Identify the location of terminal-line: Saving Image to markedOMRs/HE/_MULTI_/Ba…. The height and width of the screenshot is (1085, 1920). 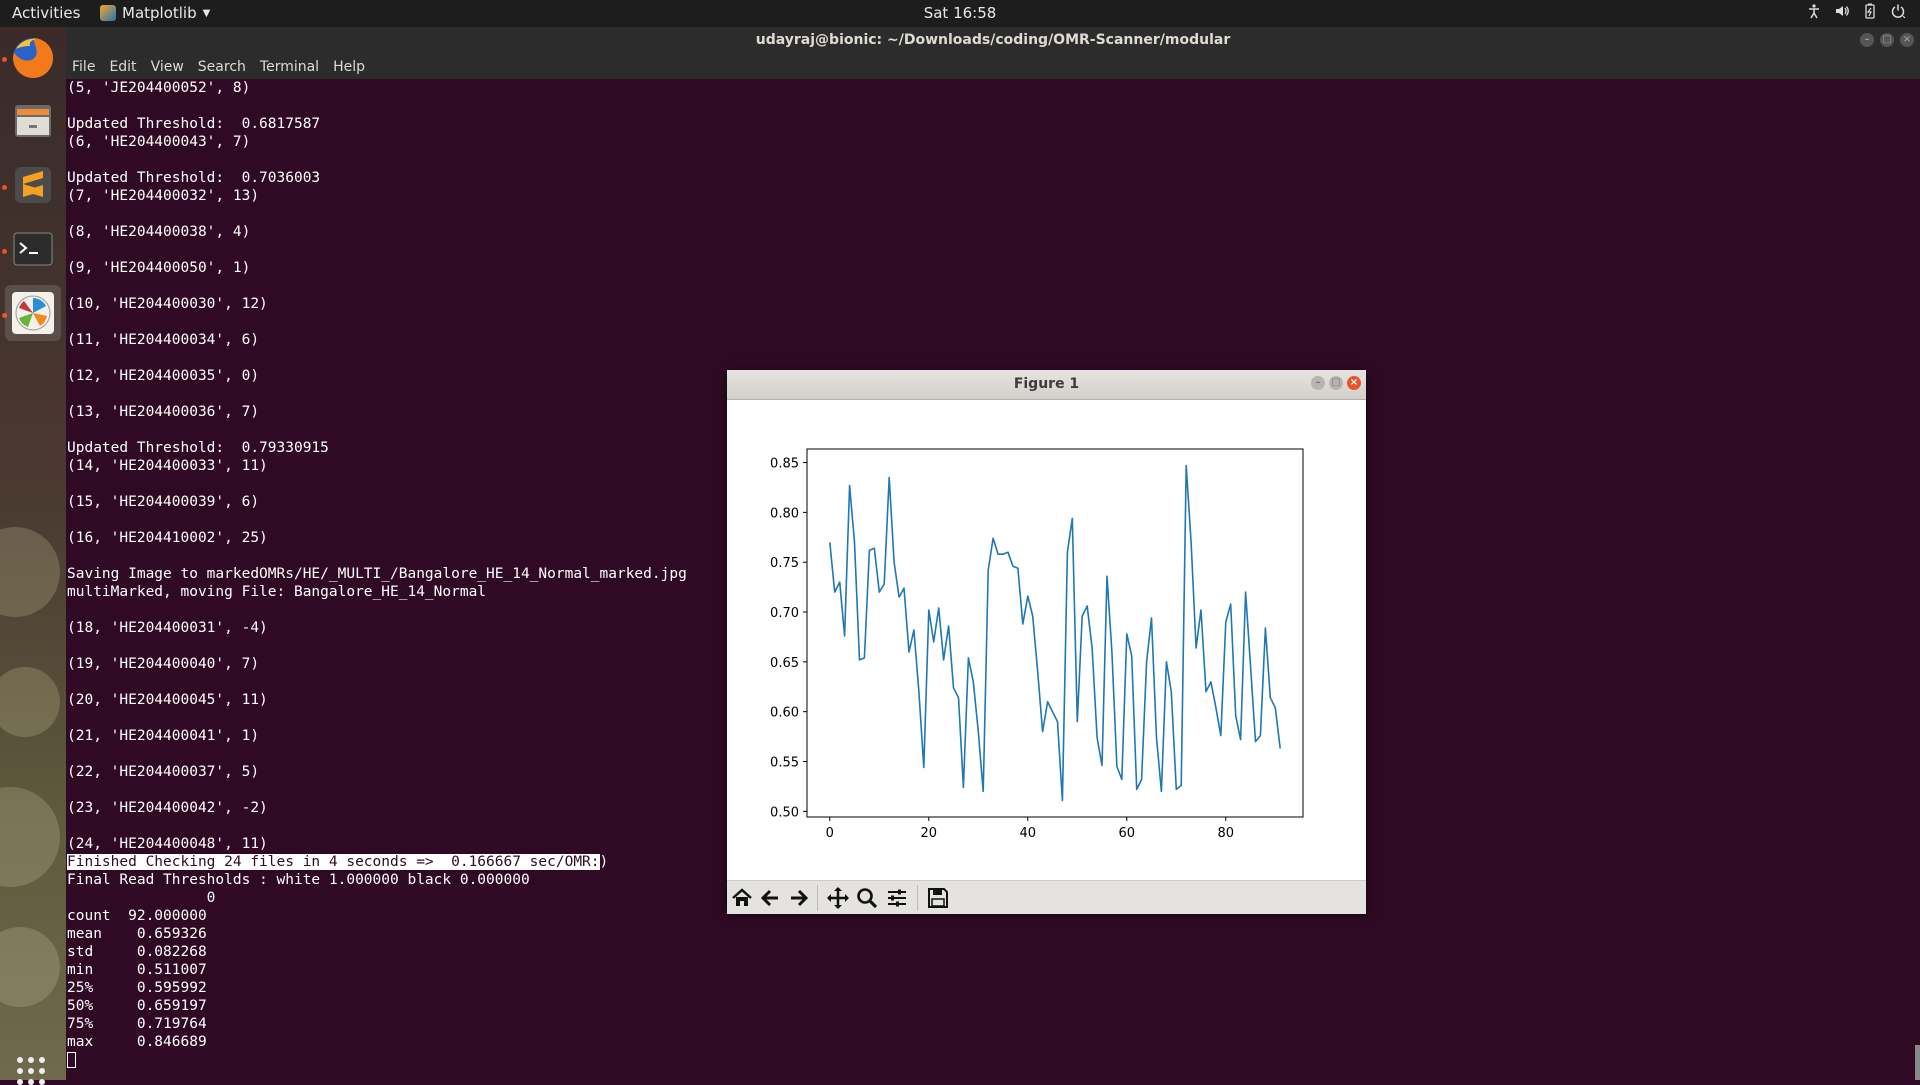
(377, 574).